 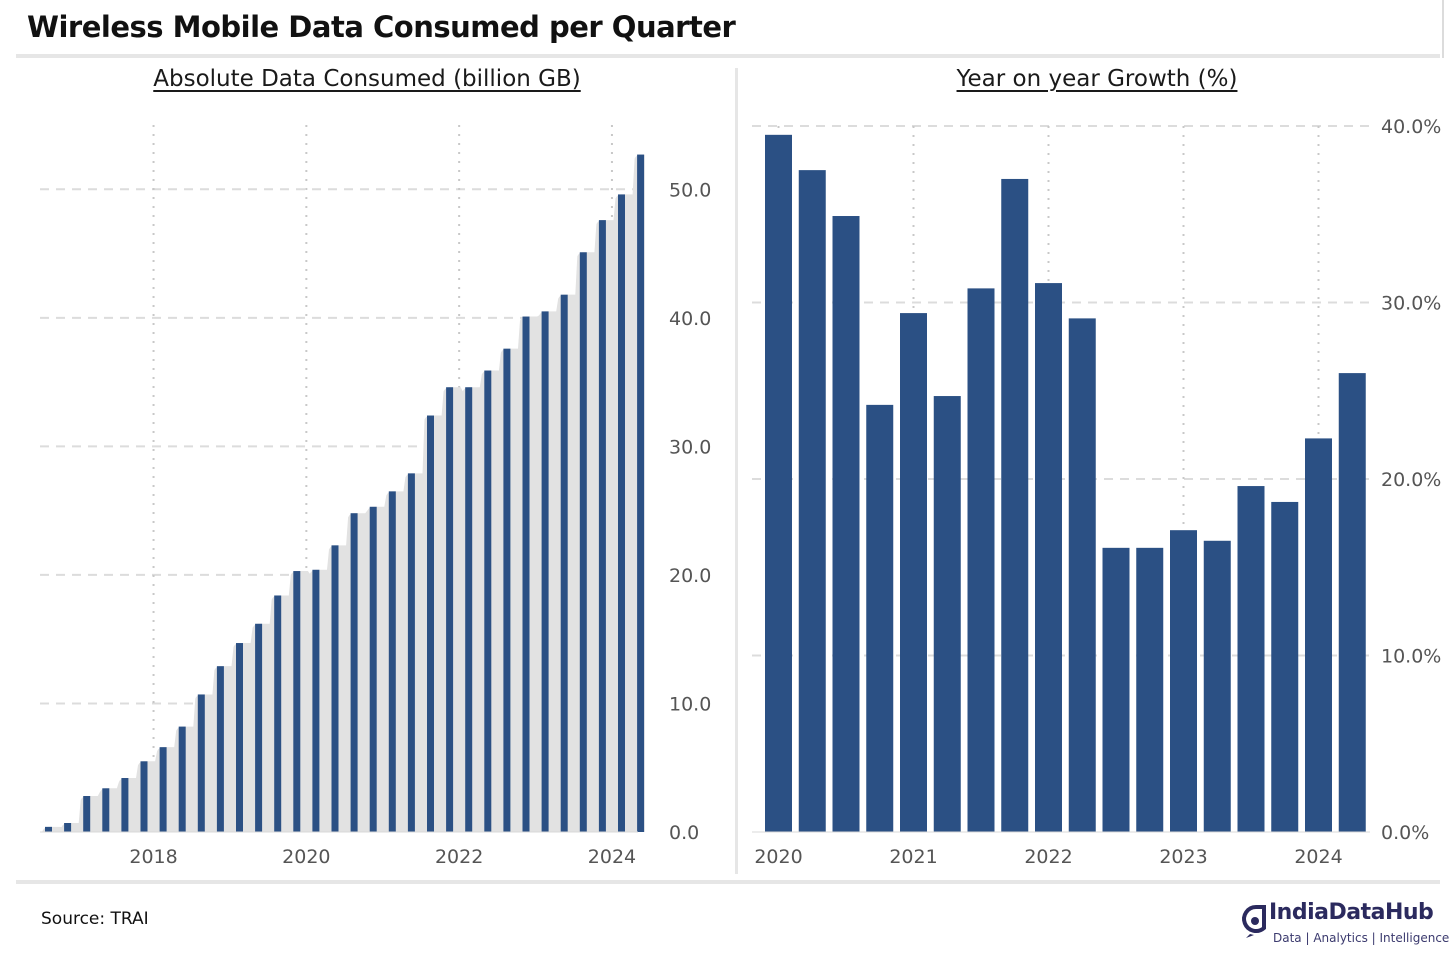 What do you see at coordinates (1443, 29) in the screenshot?
I see `right-rule` at bounding box center [1443, 29].